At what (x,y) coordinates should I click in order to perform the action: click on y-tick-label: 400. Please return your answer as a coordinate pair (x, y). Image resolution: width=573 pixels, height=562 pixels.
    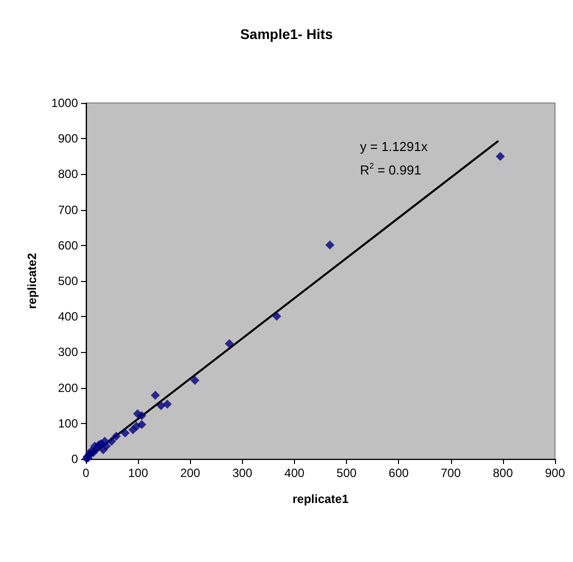
    Looking at the image, I should click on (68, 317).